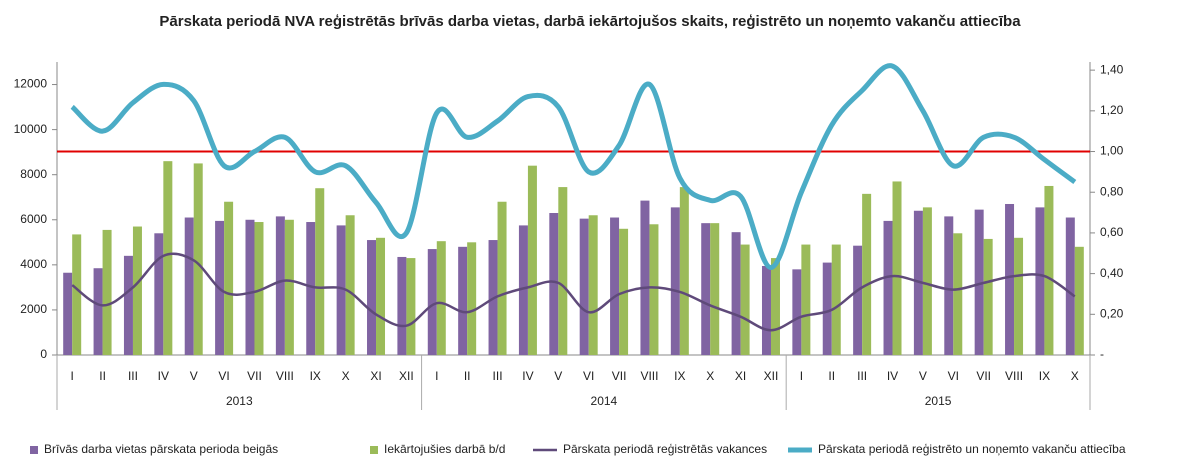 This screenshot has width=1180, height=459. What do you see at coordinates (665, 449) in the screenshot?
I see `legend-label: Pārskata periodā reģistrētās vakances` at bounding box center [665, 449].